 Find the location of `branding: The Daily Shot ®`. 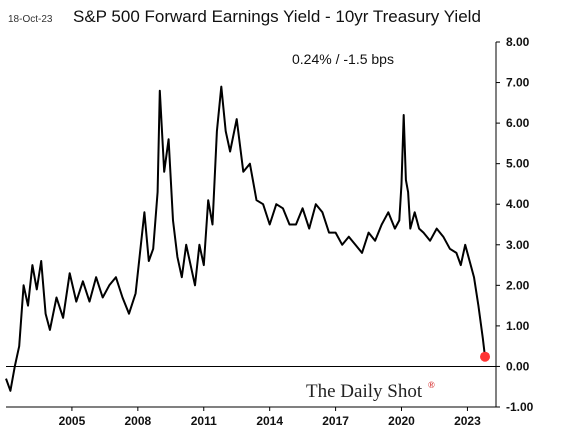

branding: The Daily Shot ® is located at coordinates (370, 391).